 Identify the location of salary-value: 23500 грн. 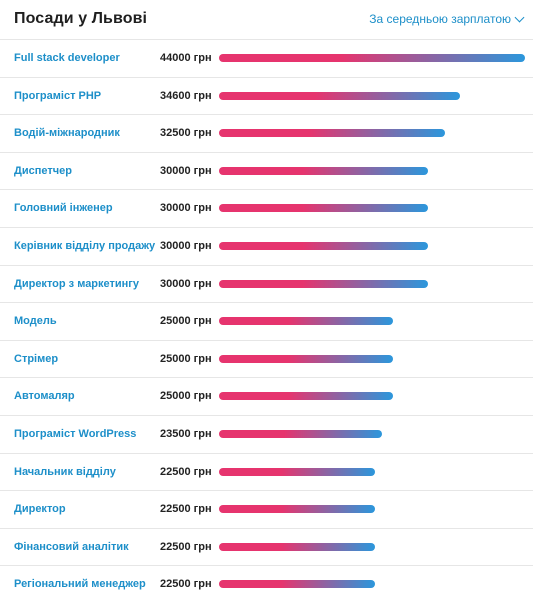
(186, 433).